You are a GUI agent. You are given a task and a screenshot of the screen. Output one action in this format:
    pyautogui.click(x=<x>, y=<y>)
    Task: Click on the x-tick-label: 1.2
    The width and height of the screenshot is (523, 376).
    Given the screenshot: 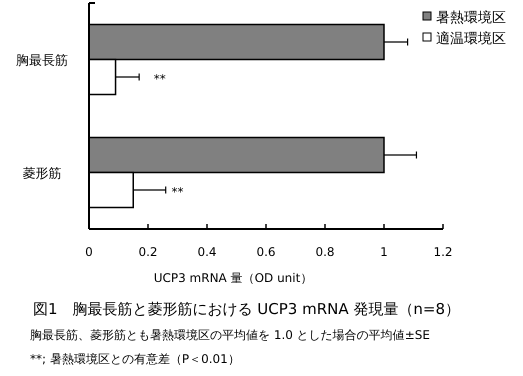 What is the action you would take?
    pyautogui.click(x=443, y=252)
    